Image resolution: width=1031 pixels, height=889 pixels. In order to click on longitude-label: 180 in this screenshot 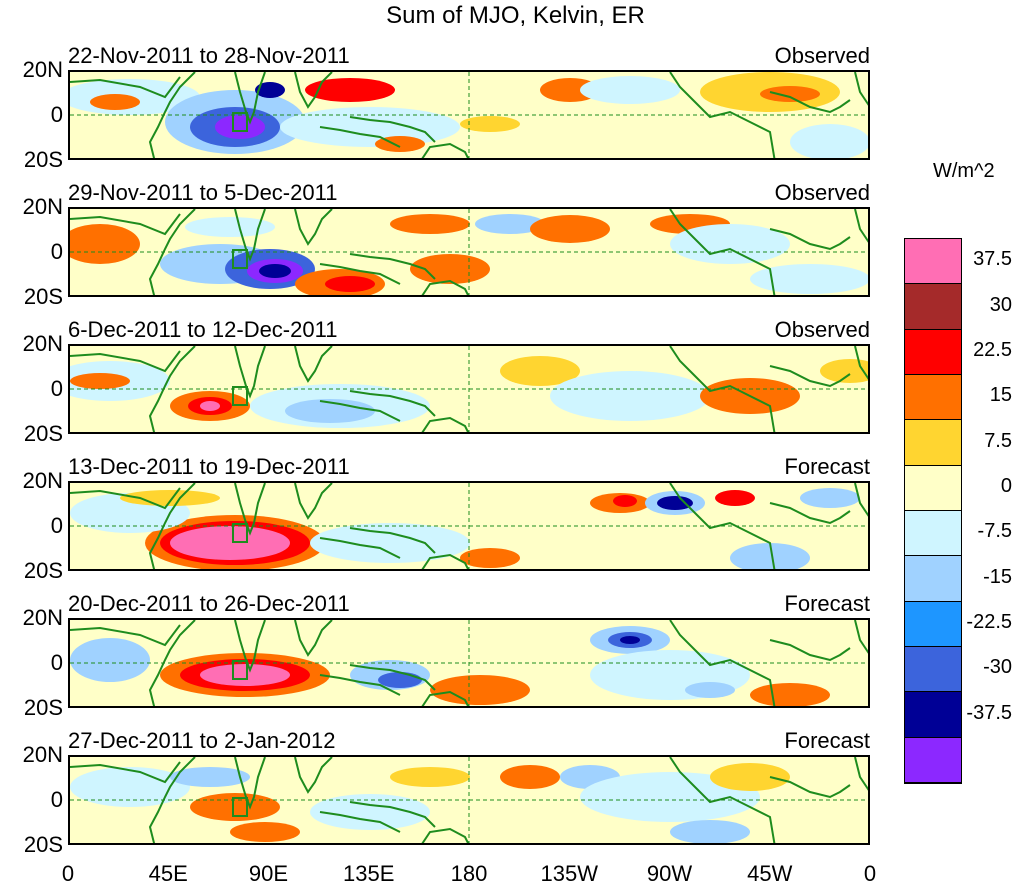, I will do `click(469, 873)`.